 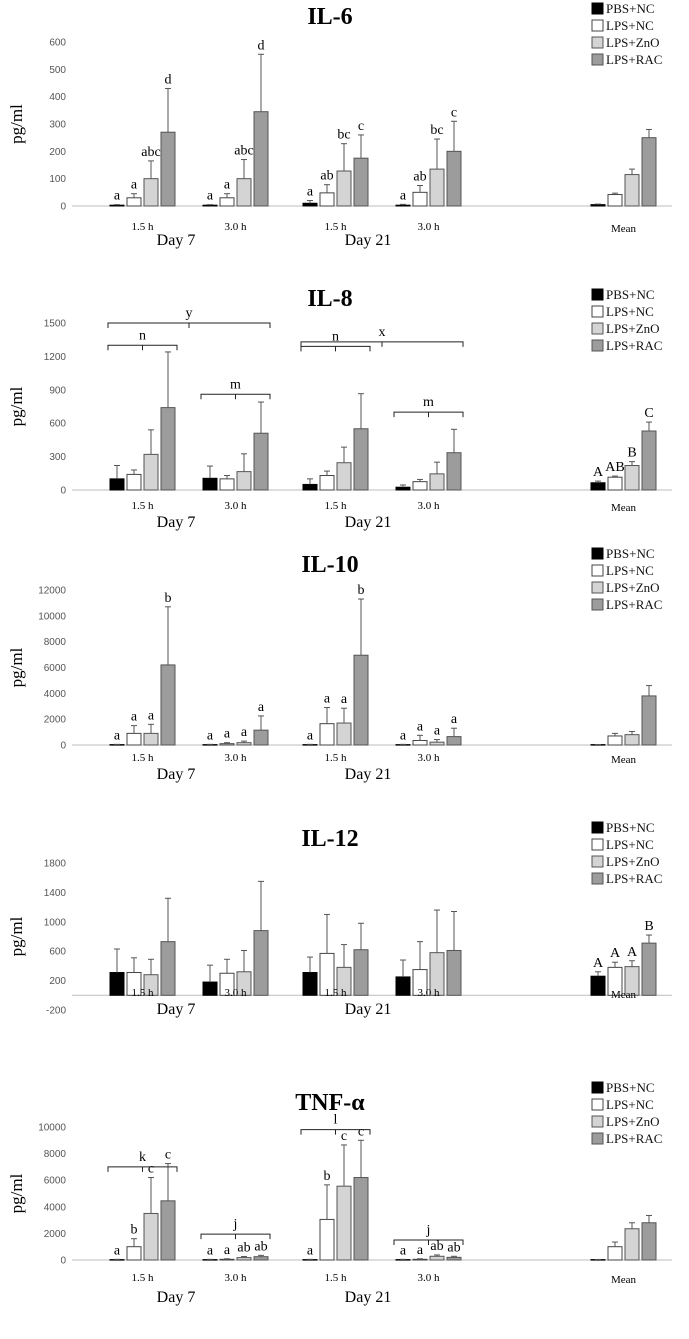 I want to click on y-tick-3-5: 1800, so click(x=55, y=864).